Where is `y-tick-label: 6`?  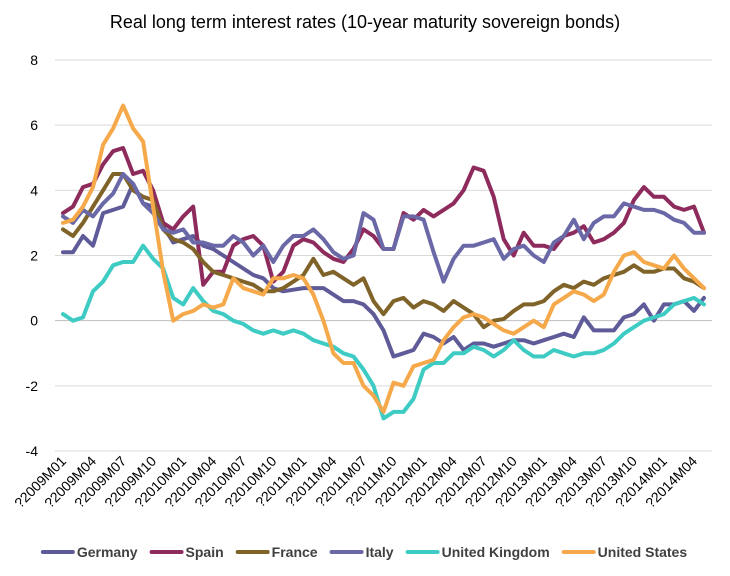
y-tick-label: 6 is located at coordinates (34, 125).